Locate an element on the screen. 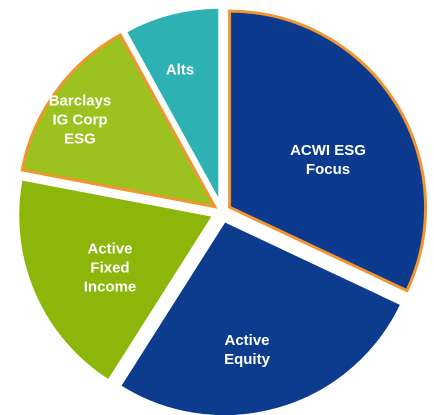 This screenshot has height=415, width=434. slice-label: ACWI ESG Focus is located at coordinates (328, 160).